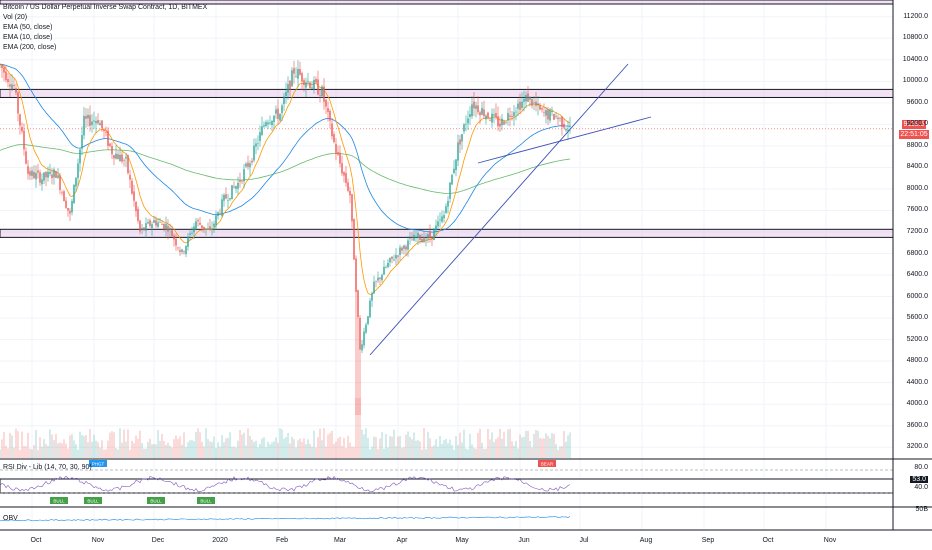 Image resolution: width=932 pixels, height=550 pixels. What do you see at coordinates (15, 17) in the screenshot?
I see `indicator-label: Vol (20)` at bounding box center [15, 17].